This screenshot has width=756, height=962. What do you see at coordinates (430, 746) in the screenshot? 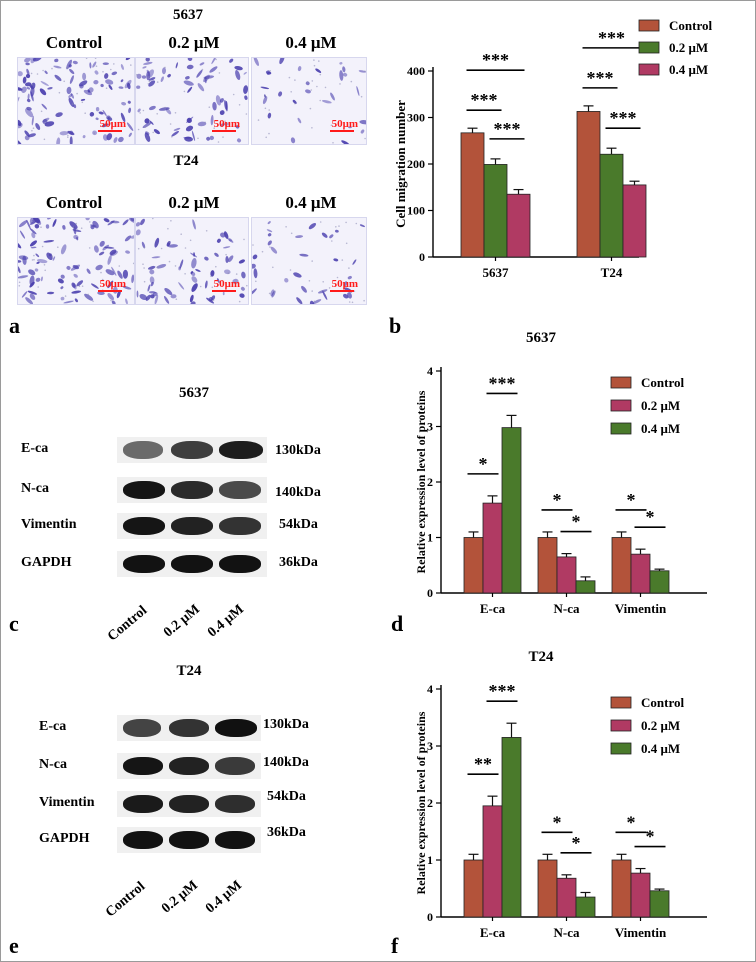
I see `y-tick-label: 3` at bounding box center [430, 746].